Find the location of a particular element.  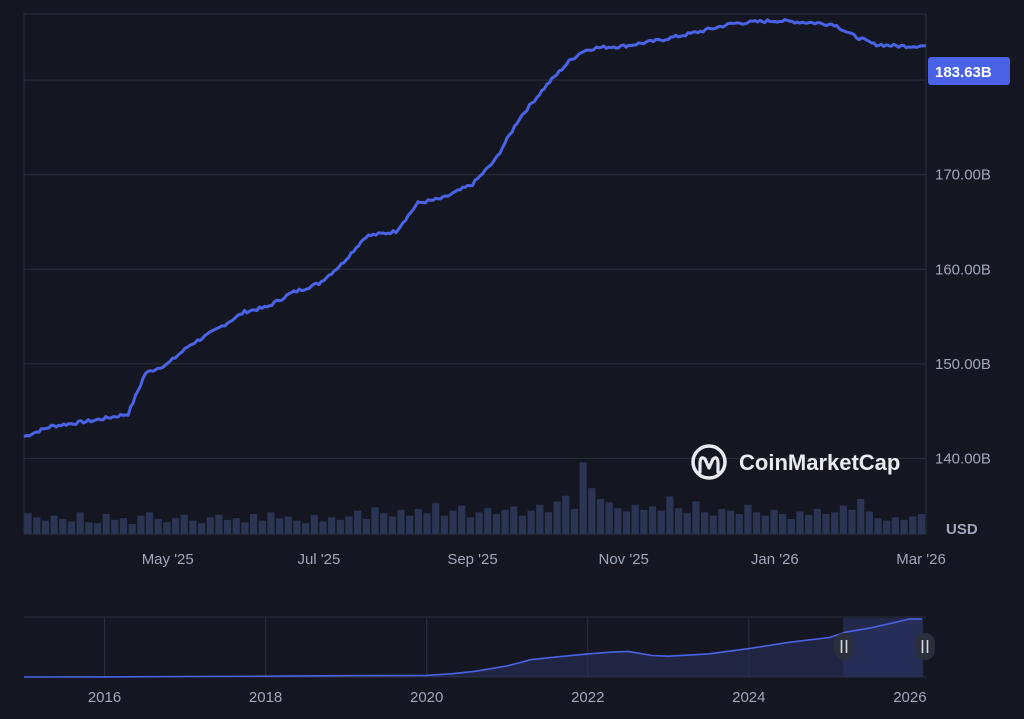

navigator-tick-label: 2022 is located at coordinates (587, 697).